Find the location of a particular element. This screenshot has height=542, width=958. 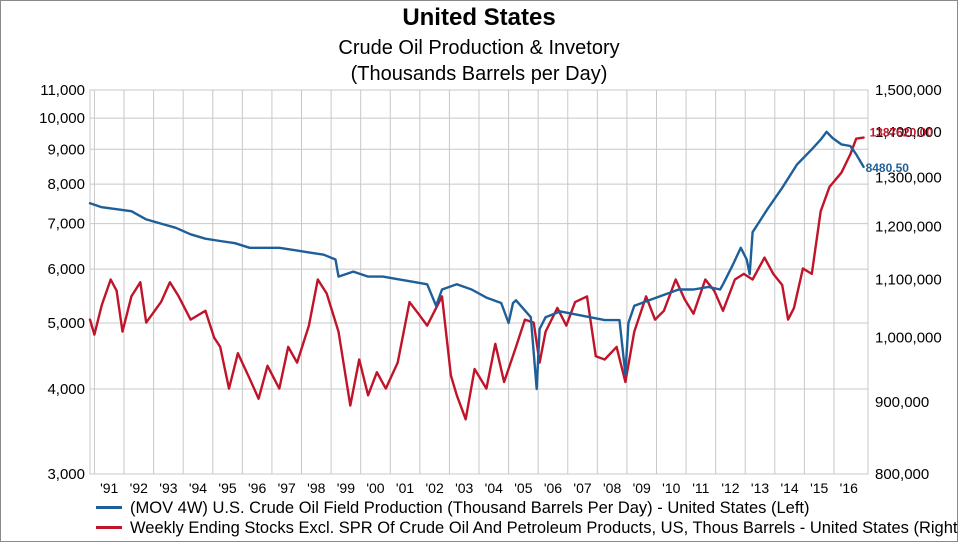

x-tick-label: '91 is located at coordinates (109, 488).